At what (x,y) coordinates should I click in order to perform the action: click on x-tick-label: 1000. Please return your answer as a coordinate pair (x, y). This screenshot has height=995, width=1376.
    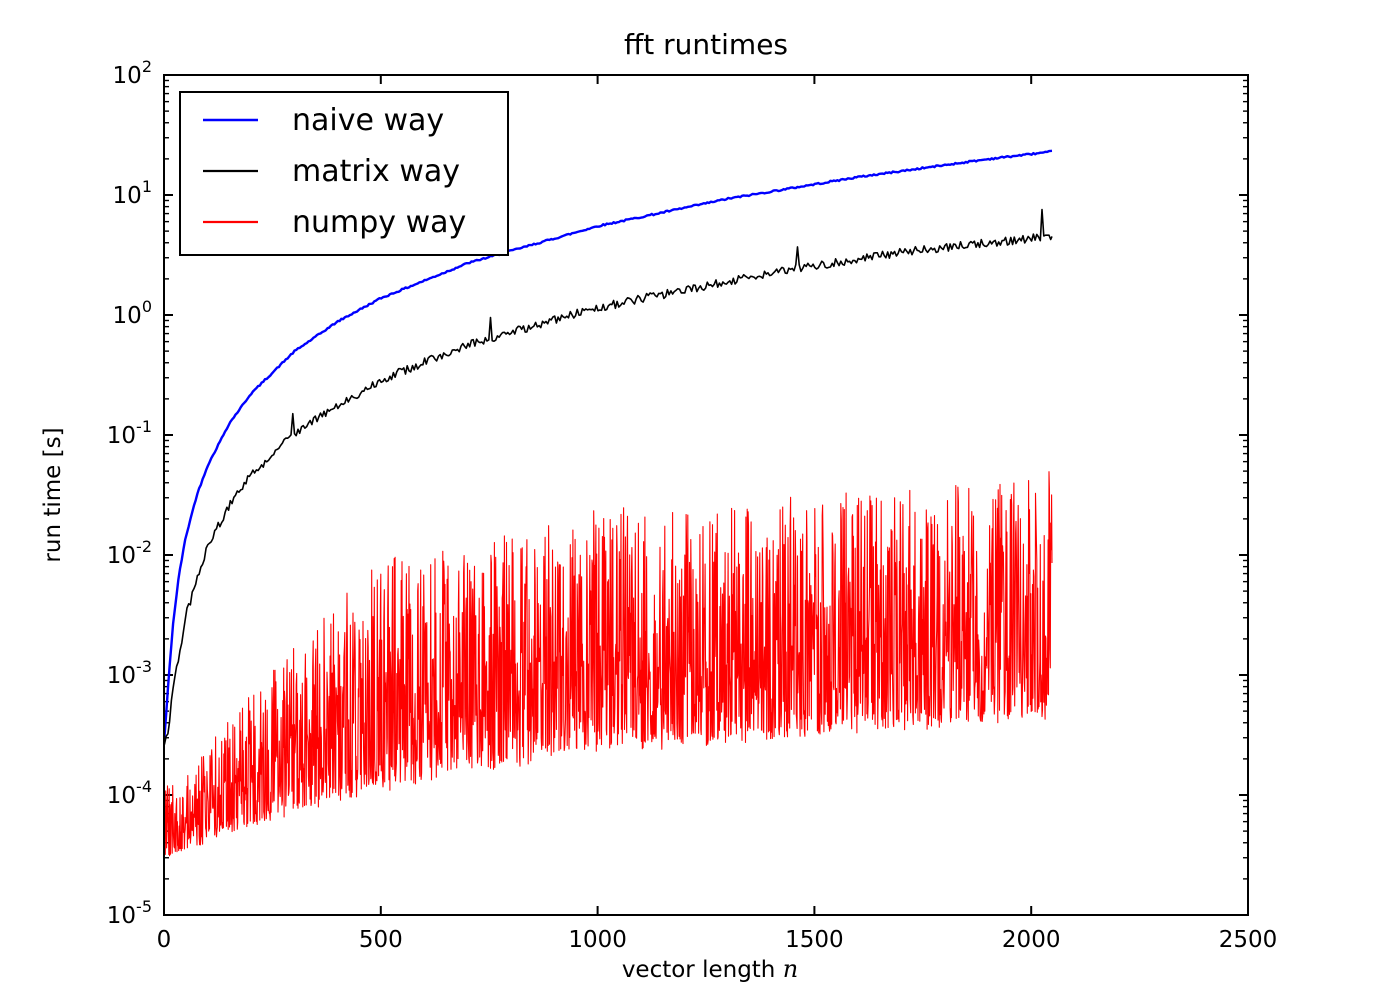
    Looking at the image, I should click on (597, 940).